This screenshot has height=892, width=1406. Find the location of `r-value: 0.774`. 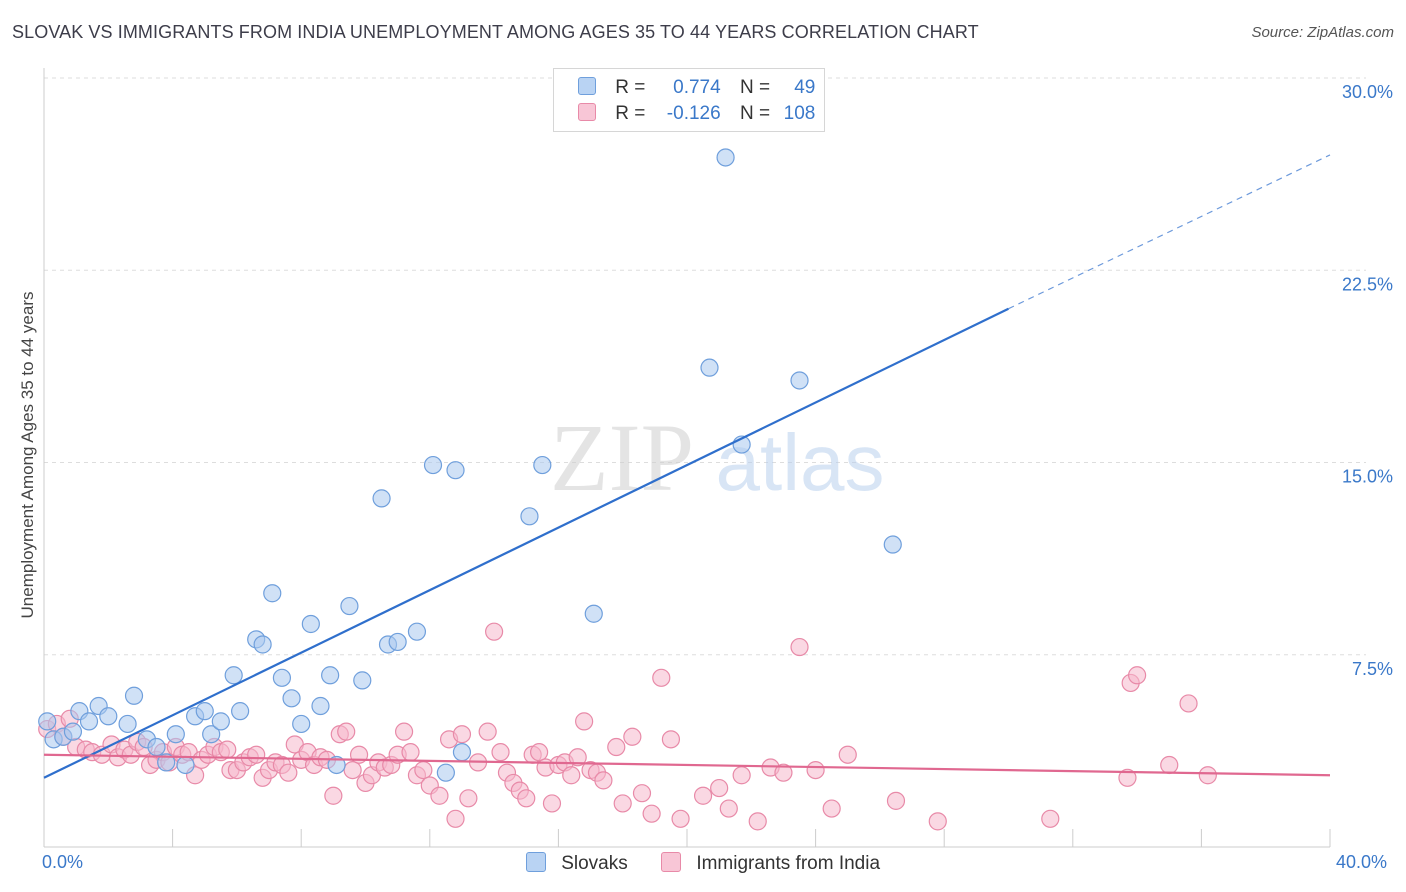

r-value: 0.774 is located at coordinates (697, 87).